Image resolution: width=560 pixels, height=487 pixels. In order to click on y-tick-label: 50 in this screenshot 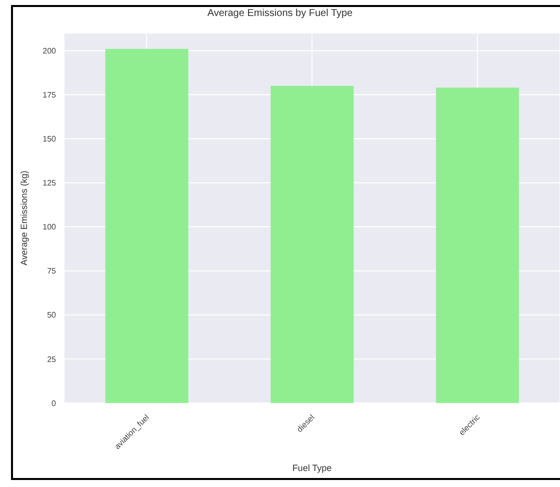, I will do `click(52, 315)`.